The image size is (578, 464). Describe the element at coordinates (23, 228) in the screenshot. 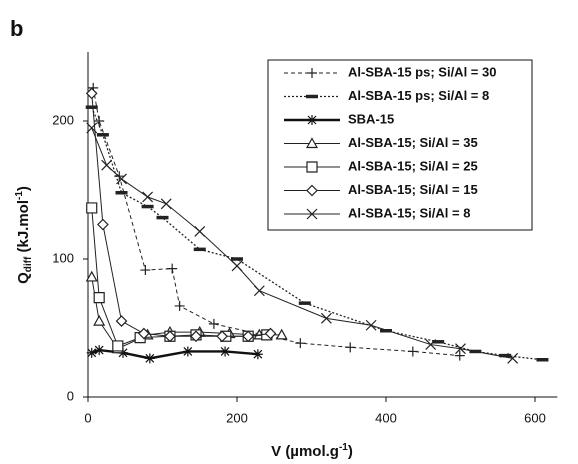

I see `y-label-rest: (kJ.mol` at that location.